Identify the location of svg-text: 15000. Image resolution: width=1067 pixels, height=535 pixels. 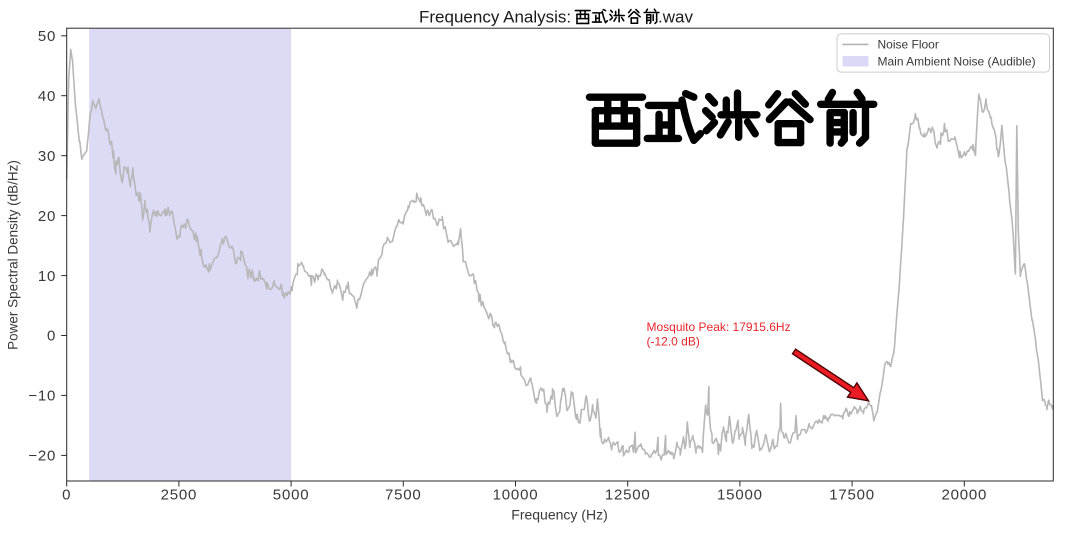
(740, 495).